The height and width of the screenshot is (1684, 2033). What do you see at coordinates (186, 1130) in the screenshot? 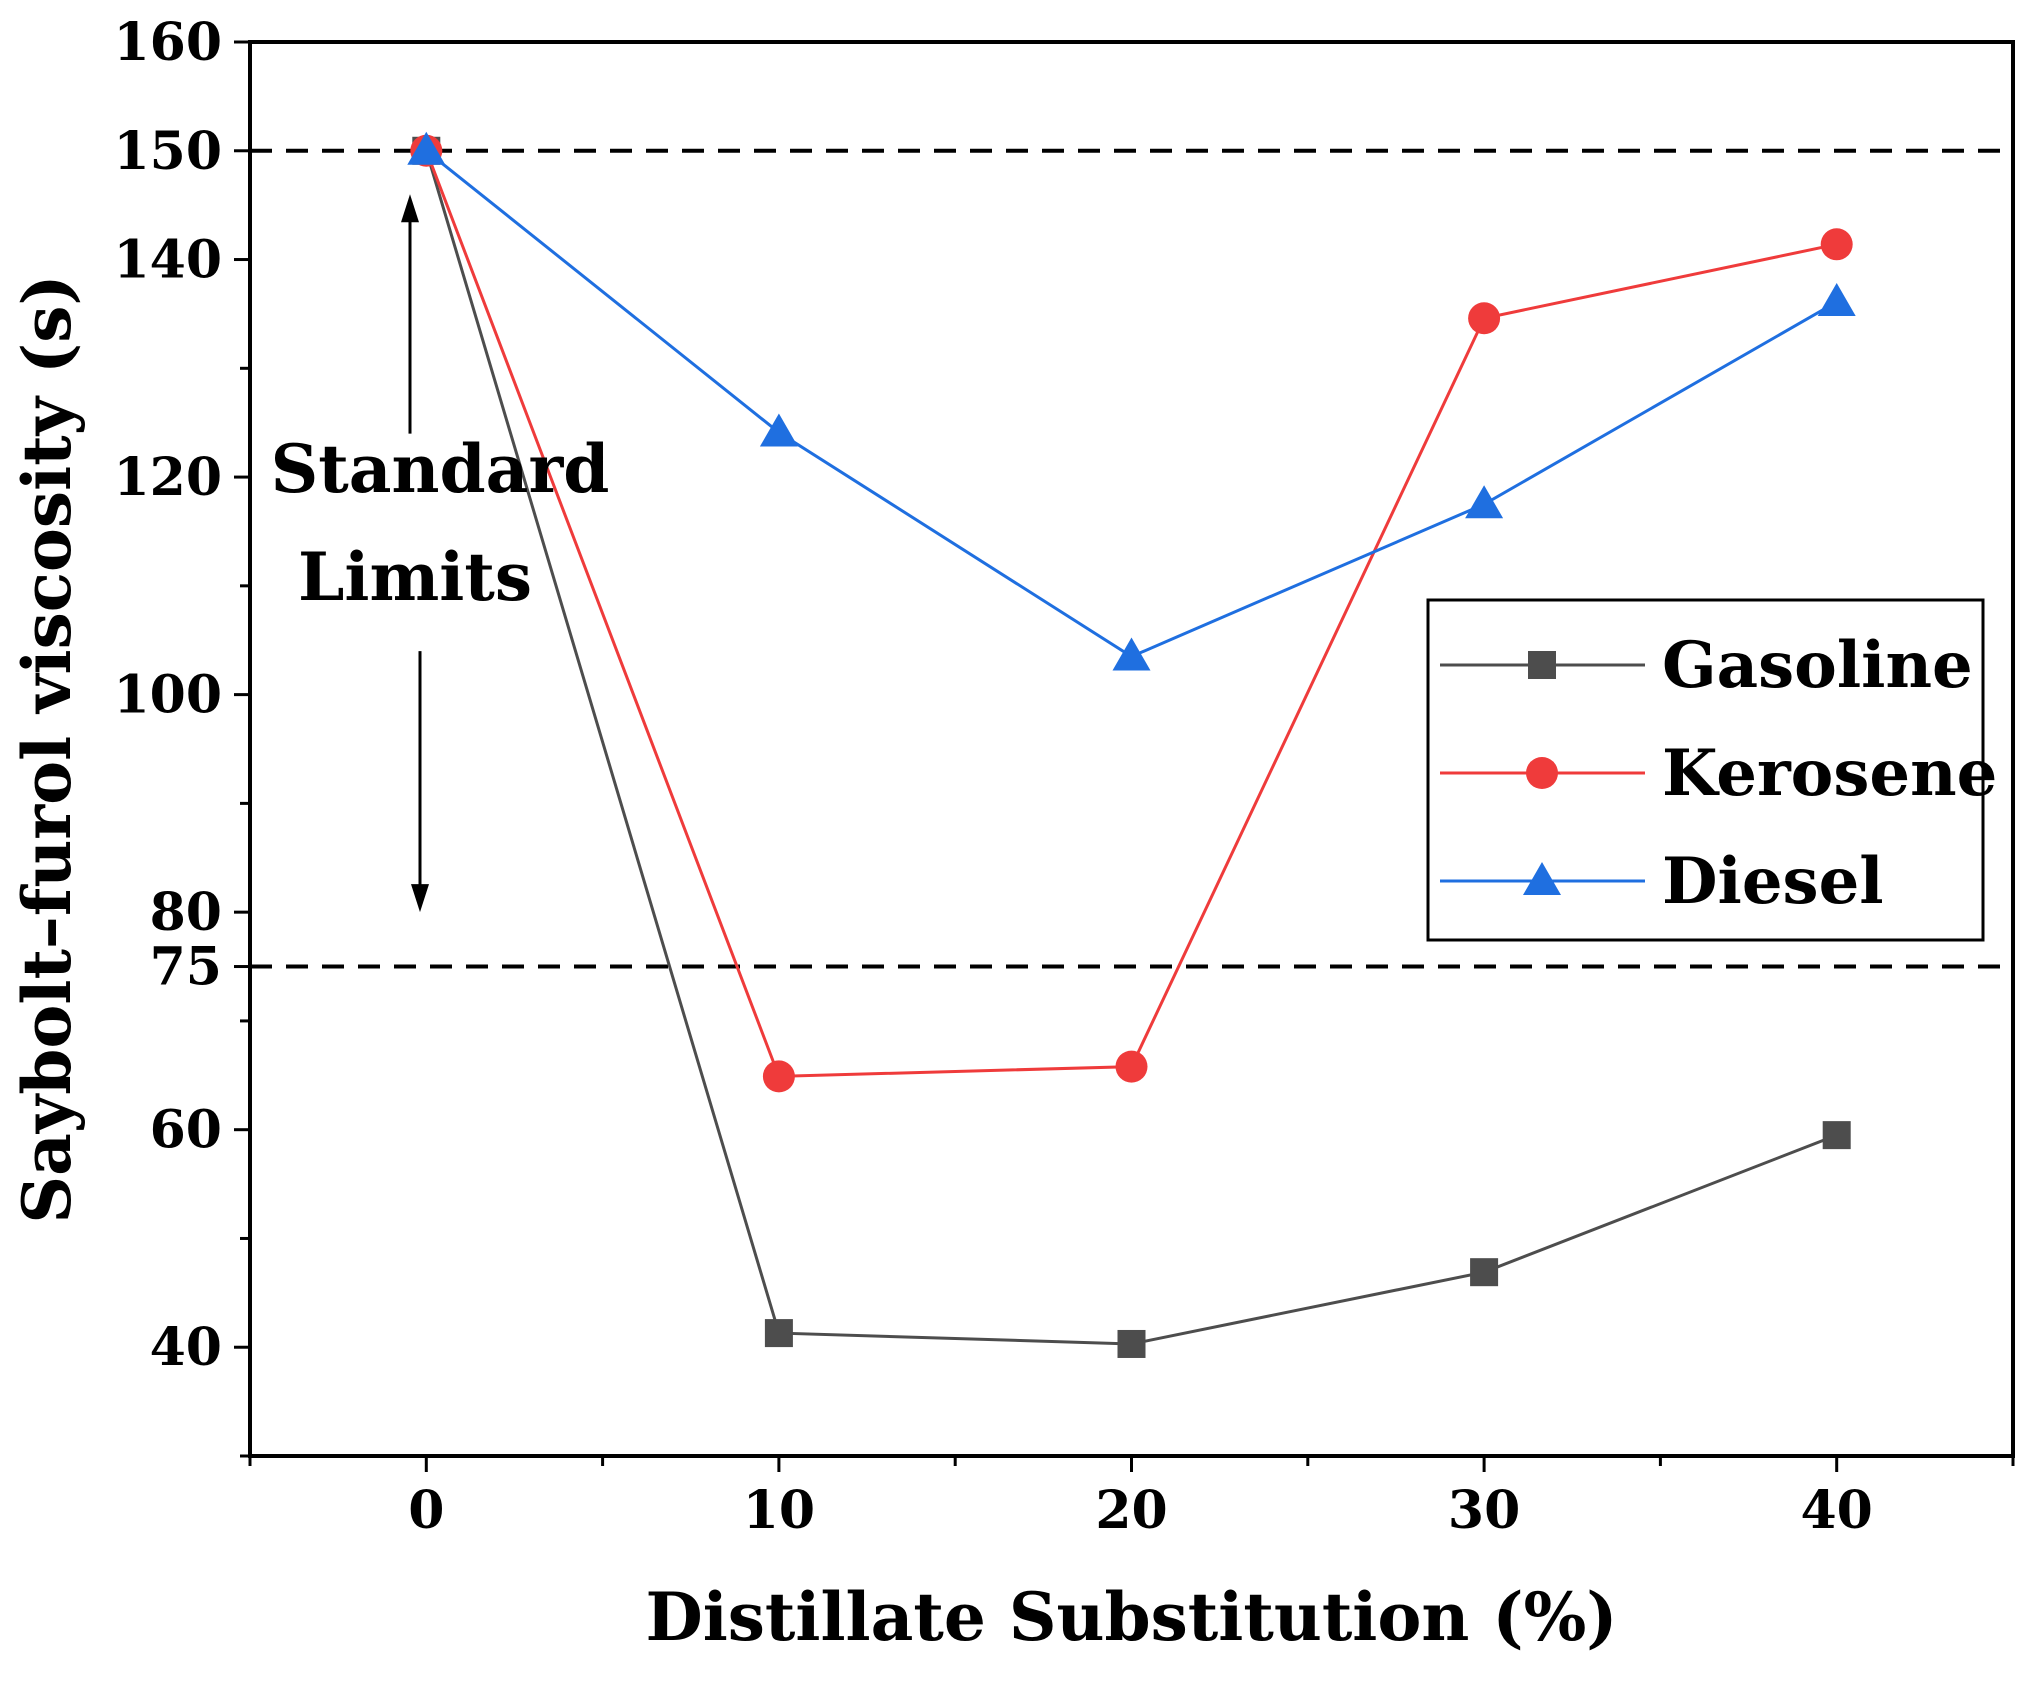
I see `y-tick-label: 60` at bounding box center [186, 1130].